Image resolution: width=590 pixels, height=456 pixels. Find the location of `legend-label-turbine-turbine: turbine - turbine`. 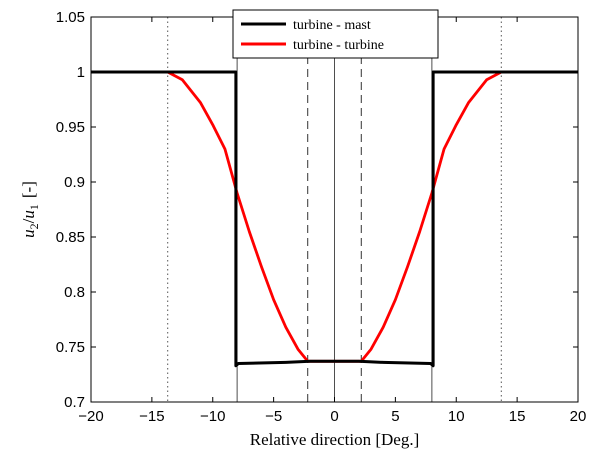

legend-label-turbine-turbine: turbine - turbine is located at coordinates (338, 45).